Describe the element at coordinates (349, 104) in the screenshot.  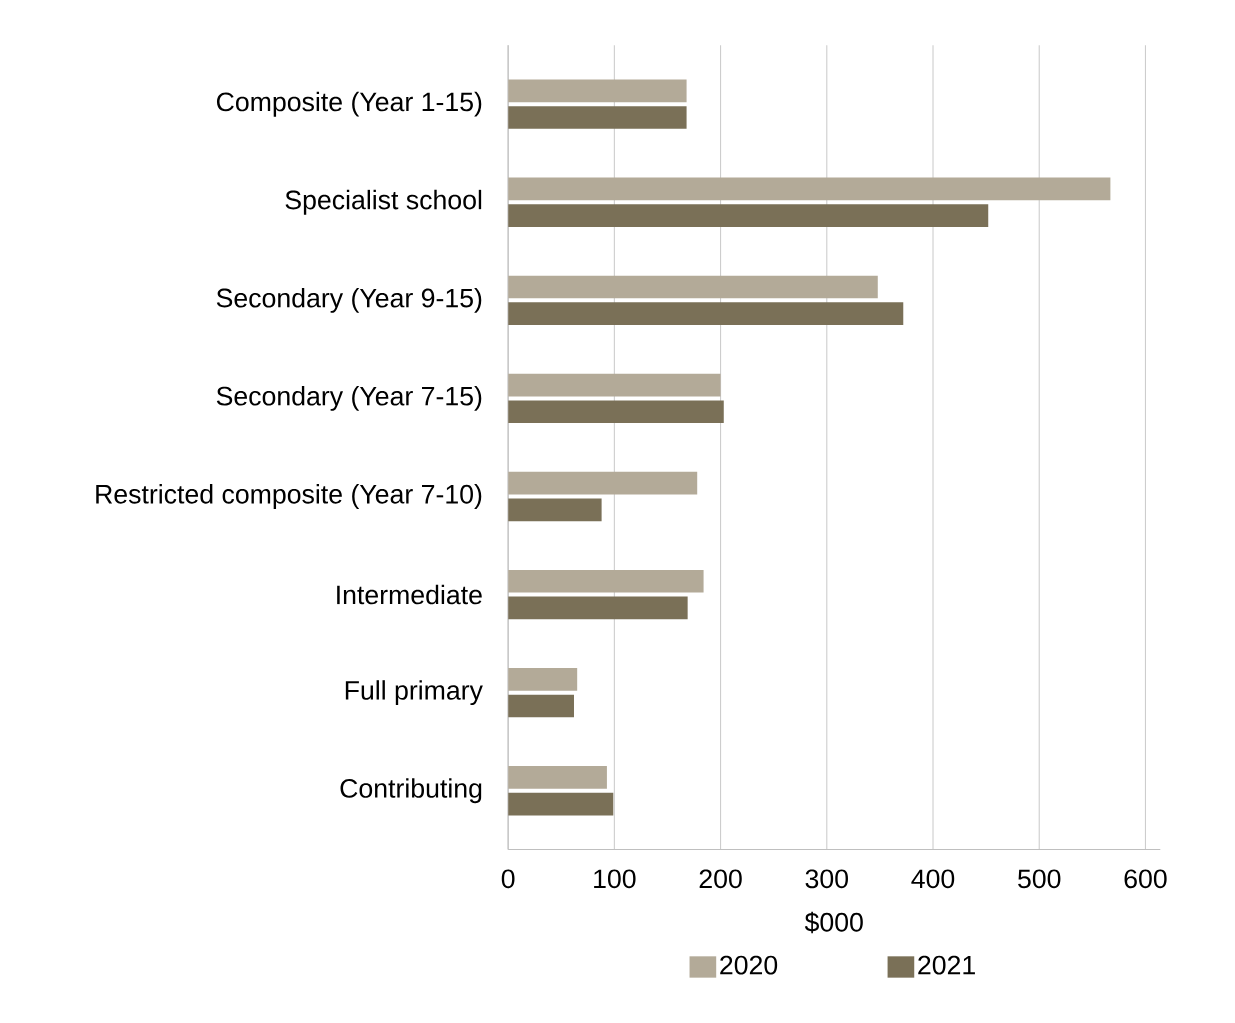
I see `y-tick-label: Composite (Year 1-15)` at that location.